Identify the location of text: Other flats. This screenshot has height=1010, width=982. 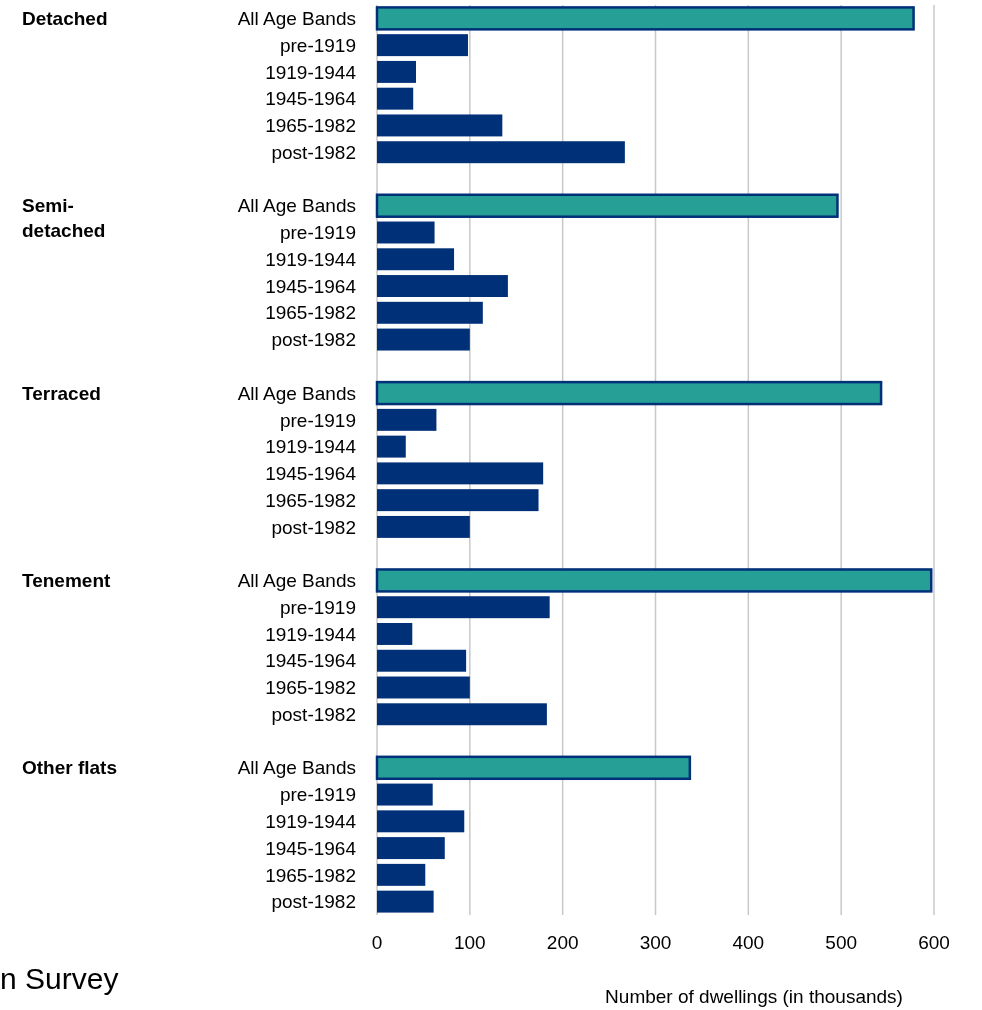
(70, 768).